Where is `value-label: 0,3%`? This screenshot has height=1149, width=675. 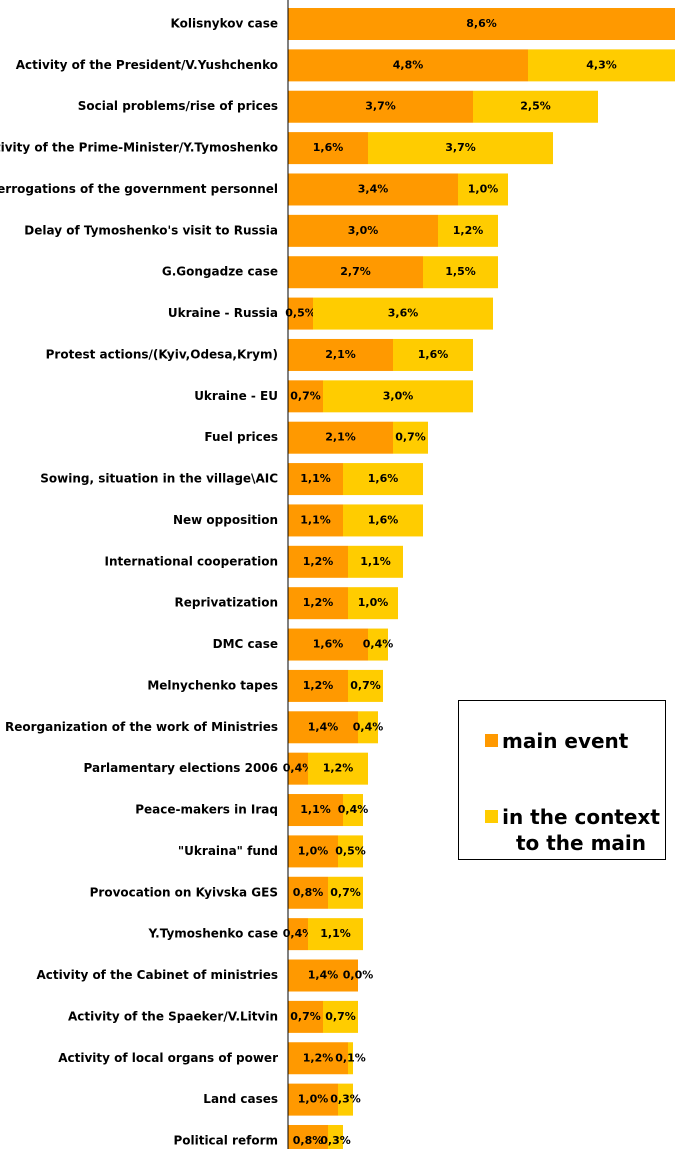
value-label: 0,3% is located at coordinates (345, 1099).